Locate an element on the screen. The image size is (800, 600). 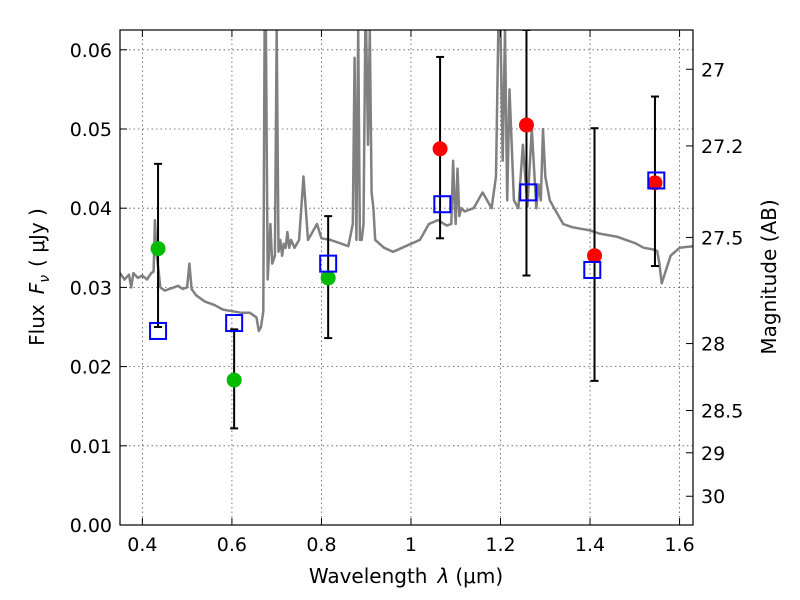
x-tick-label: 0.8 is located at coordinates (321, 545).